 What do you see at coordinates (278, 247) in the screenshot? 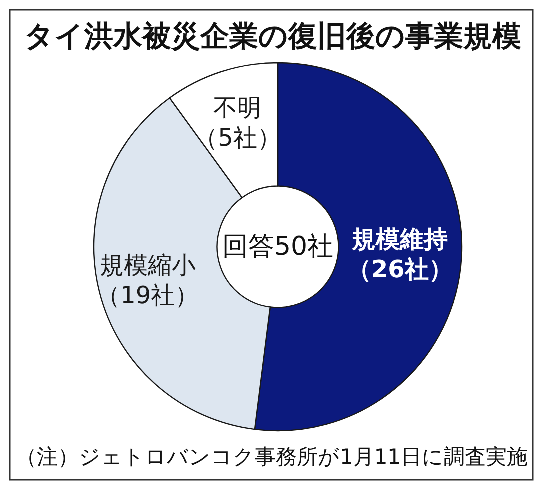
I see `center-note: 回答50社` at bounding box center [278, 247].